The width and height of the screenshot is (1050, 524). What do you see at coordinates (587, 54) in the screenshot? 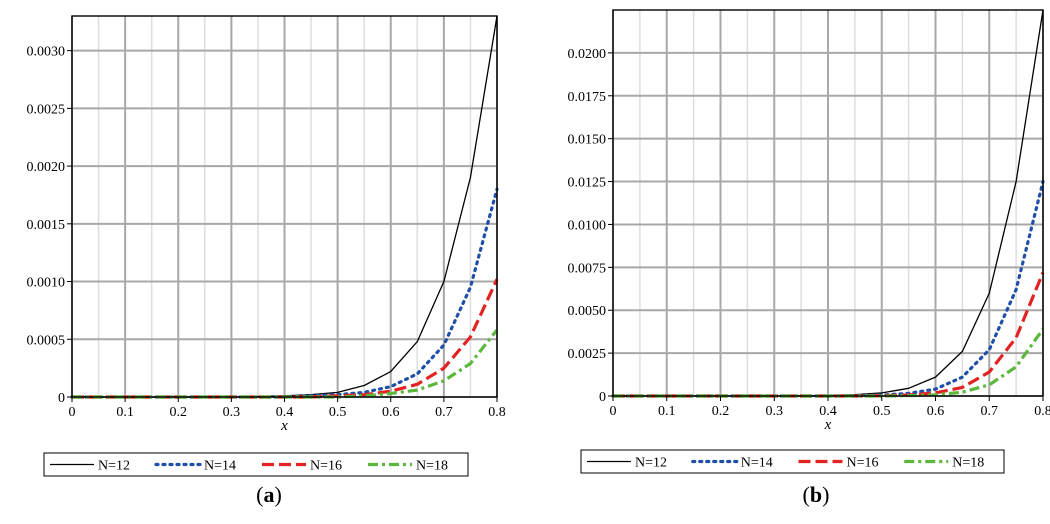
I see `y-tick-label: 0.0200` at bounding box center [587, 54].